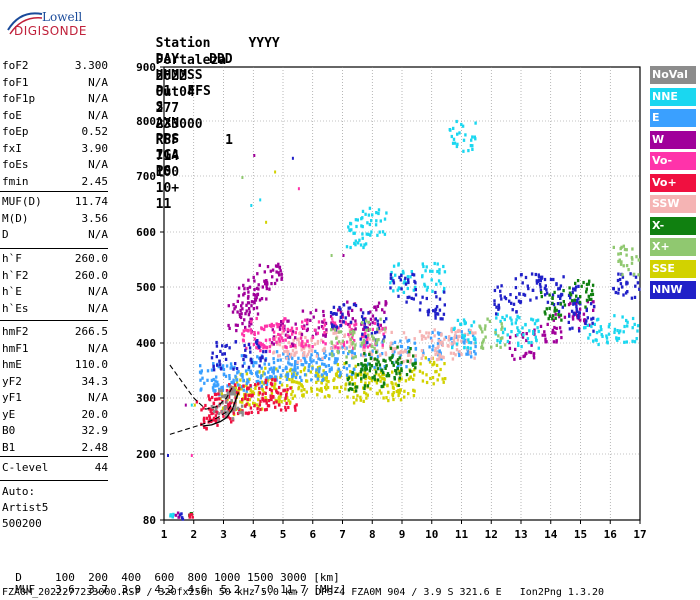 The width and height of the screenshot is (700, 600). I want to click on x-tick-label: 2, so click(193, 534).